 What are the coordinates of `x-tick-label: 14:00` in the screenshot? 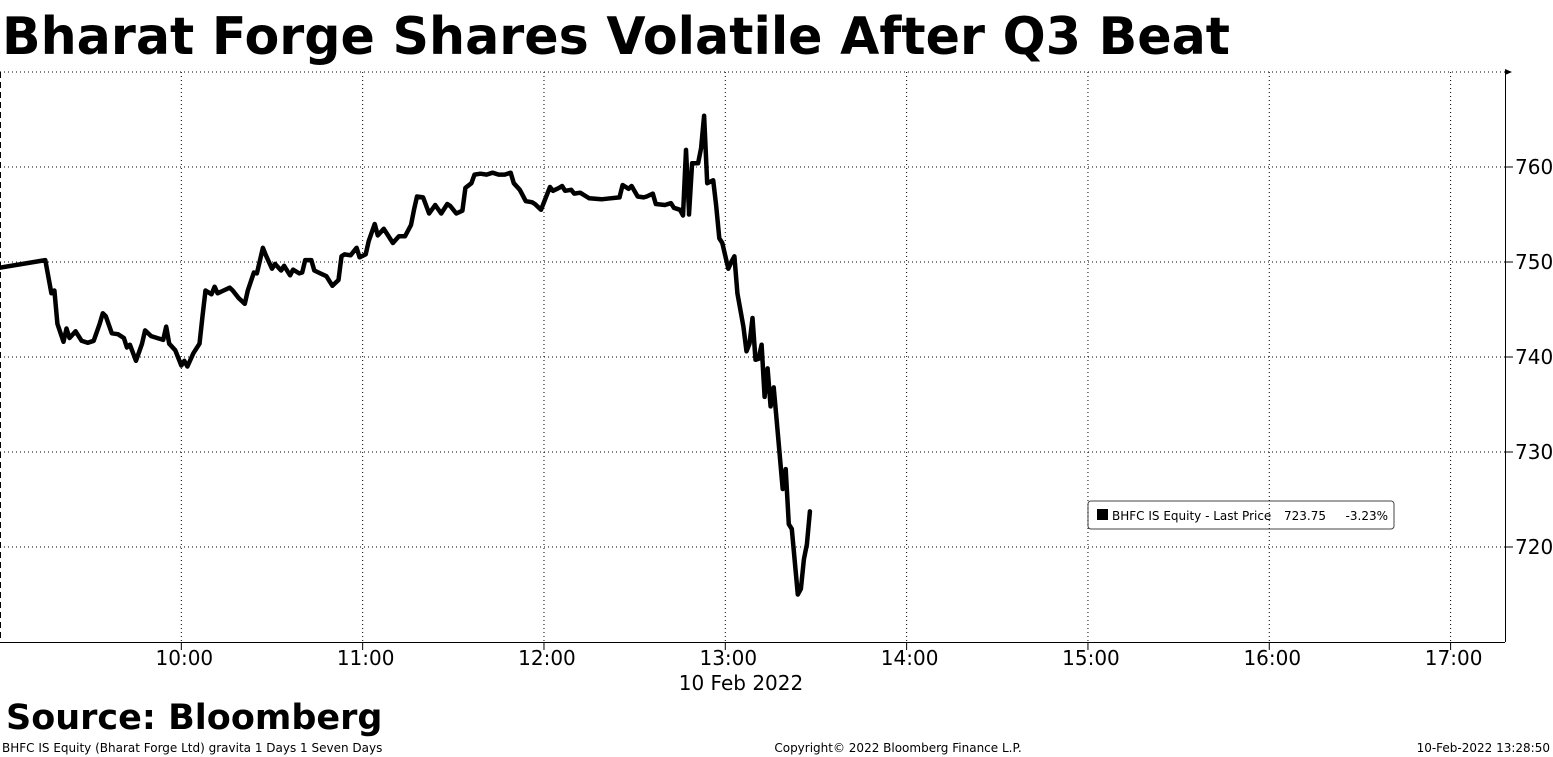 It's located at (910, 658).